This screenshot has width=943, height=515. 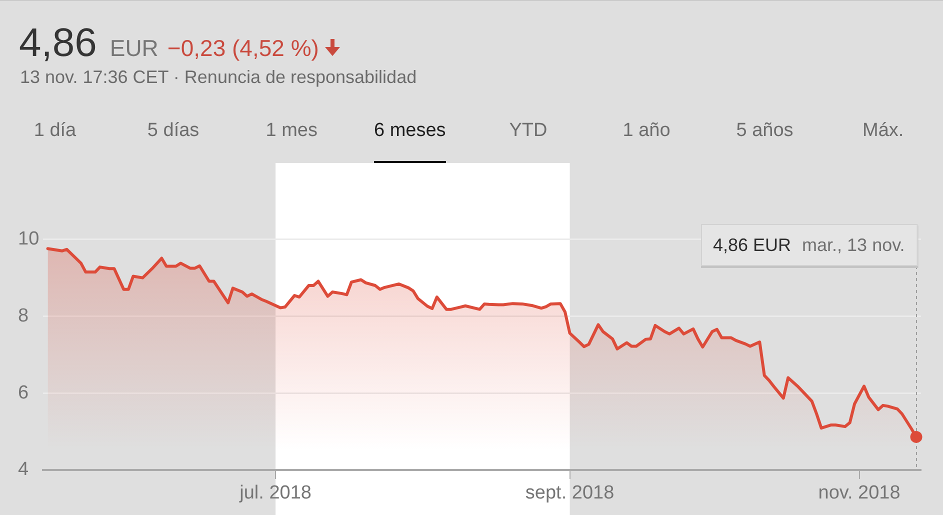 What do you see at coordinates (292, 130) in the screenshot?
I see `text: 1 mes` at bounding box center [292, 130].